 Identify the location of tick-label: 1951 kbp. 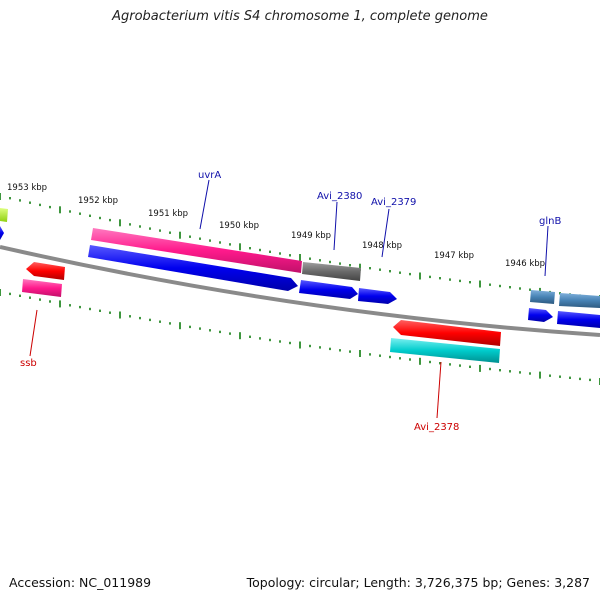
(168, 214).